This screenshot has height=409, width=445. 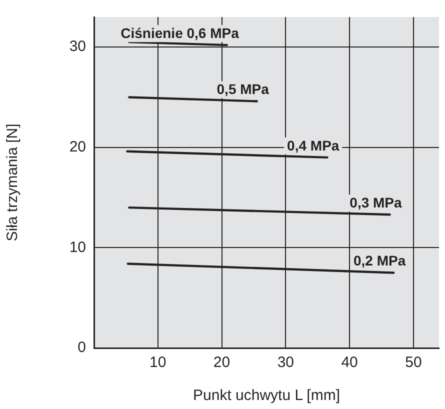 What do you see at coordinates (243, 89) in the screenshot?
I see `series-label: 0,5 MPa` at bounding box center [243, 89].